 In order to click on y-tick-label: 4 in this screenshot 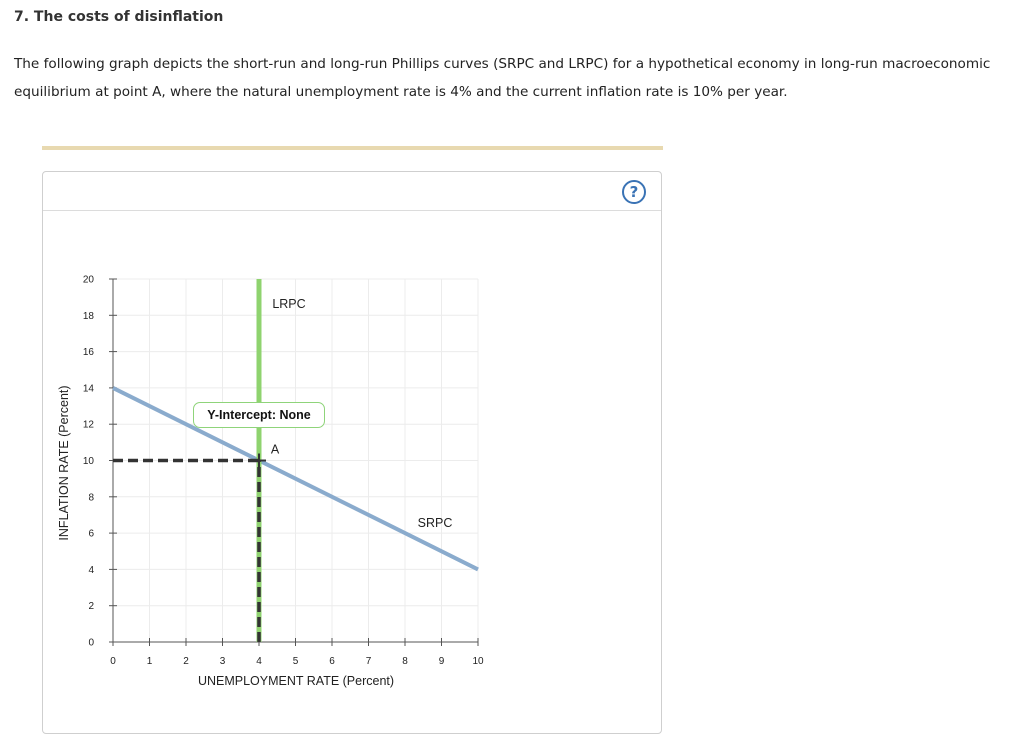, I will do `click(91, 570)`.